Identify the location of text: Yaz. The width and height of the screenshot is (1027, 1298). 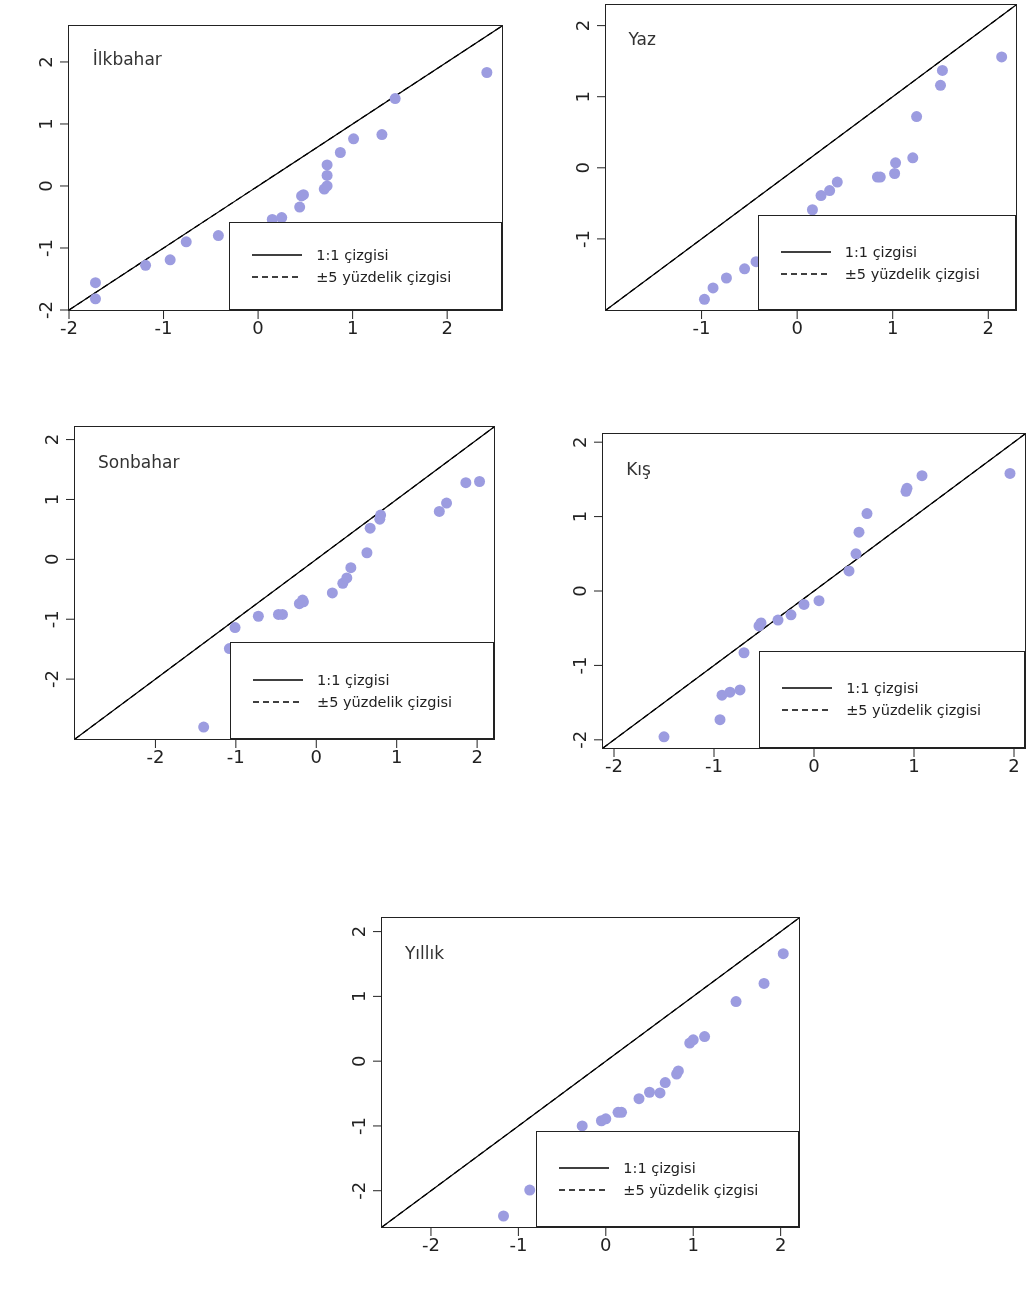
(642, 39).